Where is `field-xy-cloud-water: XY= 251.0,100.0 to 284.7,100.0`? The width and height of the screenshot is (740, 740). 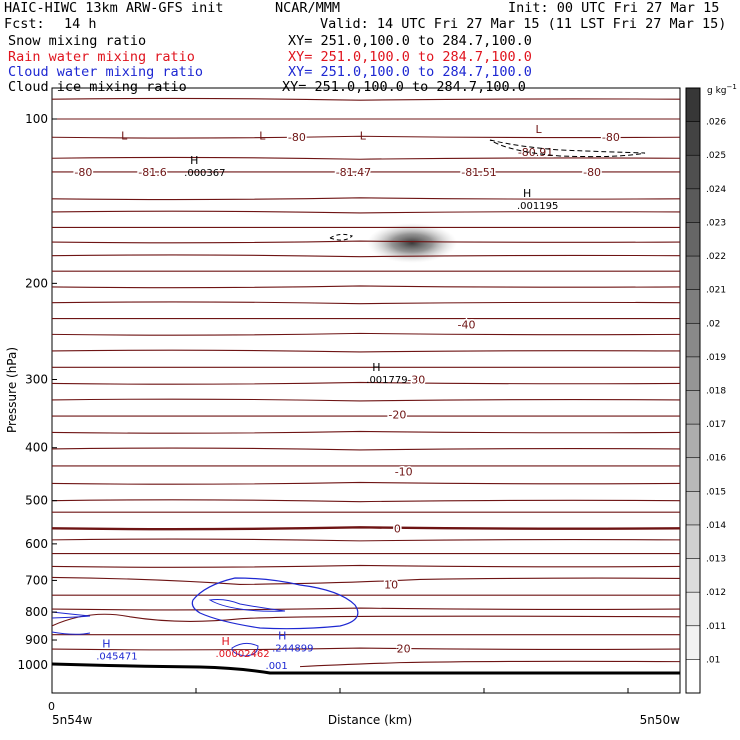
field-xy-cloud-water: XY= 251.0,100.0 to 284.7,100.0 is located at coordinates (410, 72).